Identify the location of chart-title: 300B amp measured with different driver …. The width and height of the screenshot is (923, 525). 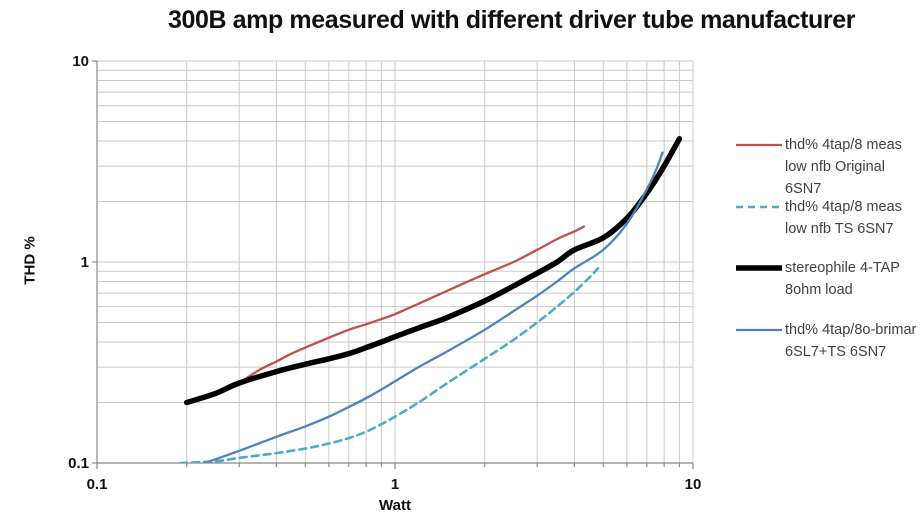
(511, 20).